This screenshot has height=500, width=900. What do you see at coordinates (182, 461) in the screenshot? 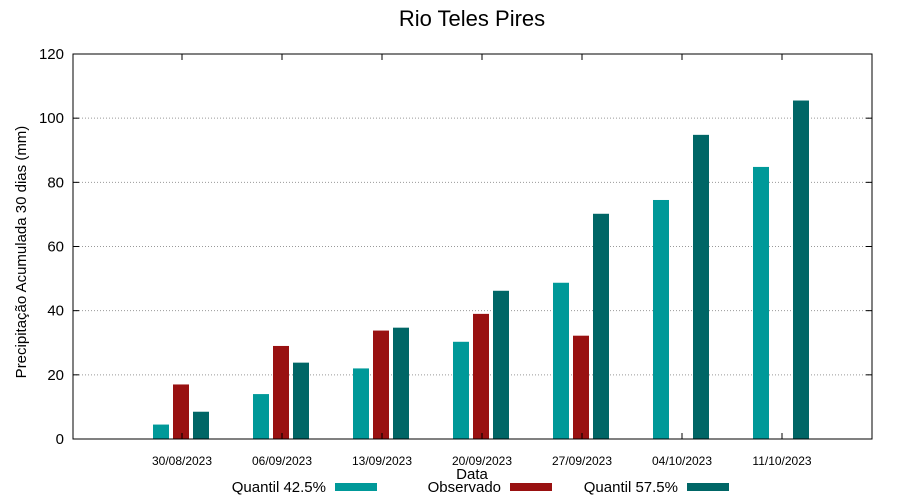
I see `x-tick-label: 30/08/2023` at bounding box center [182, 461].